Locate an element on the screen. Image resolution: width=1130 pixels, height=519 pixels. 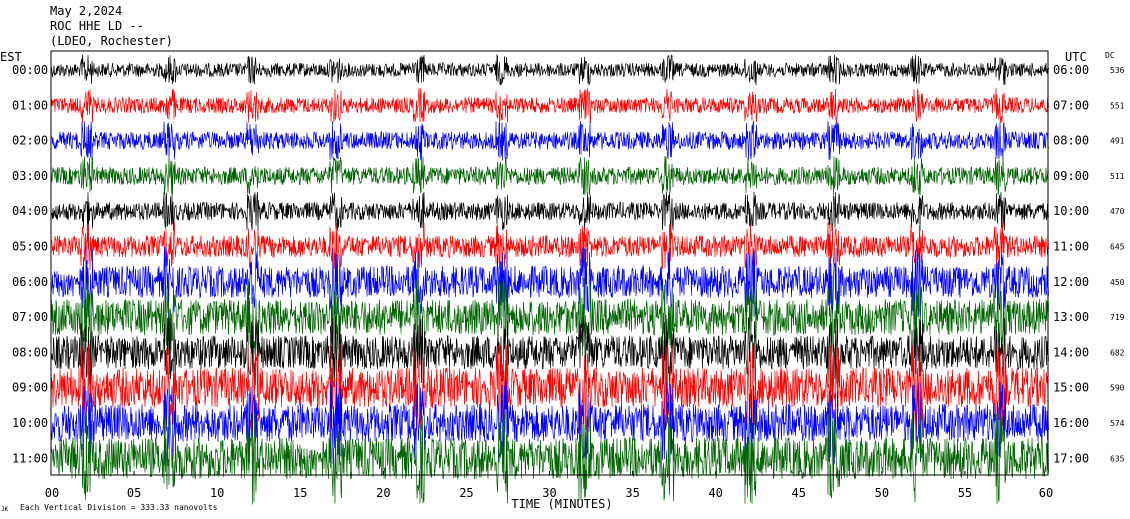
x-tick-label: 10 is located at coordinates (217, 493).